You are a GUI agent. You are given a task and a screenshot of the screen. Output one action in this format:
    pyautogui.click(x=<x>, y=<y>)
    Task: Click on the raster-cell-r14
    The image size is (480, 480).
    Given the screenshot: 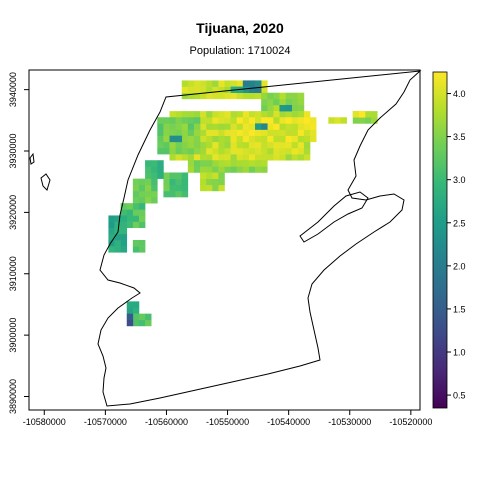 What is the action you would take?
    pyautogui.click(x=343, y=120)
    